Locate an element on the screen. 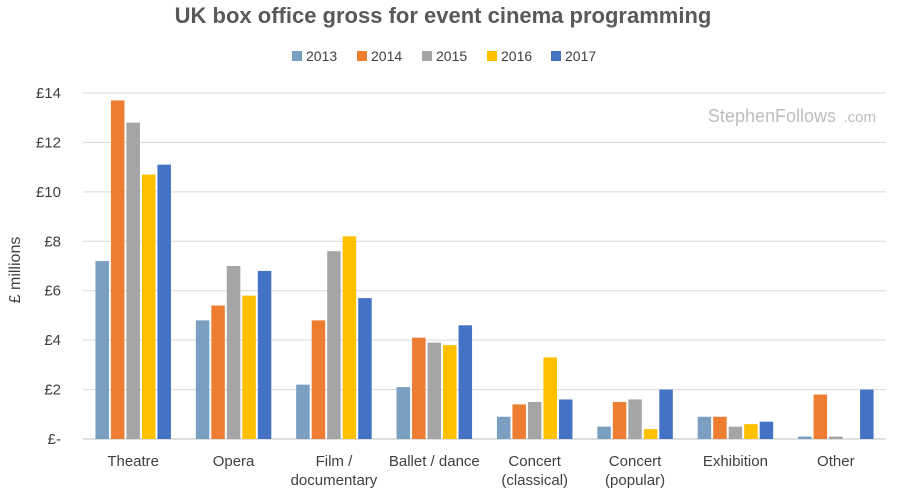 The width and height of the screenshot is (900, 496). x-tick-label: Exhibition is located at coordinates (735, 461).